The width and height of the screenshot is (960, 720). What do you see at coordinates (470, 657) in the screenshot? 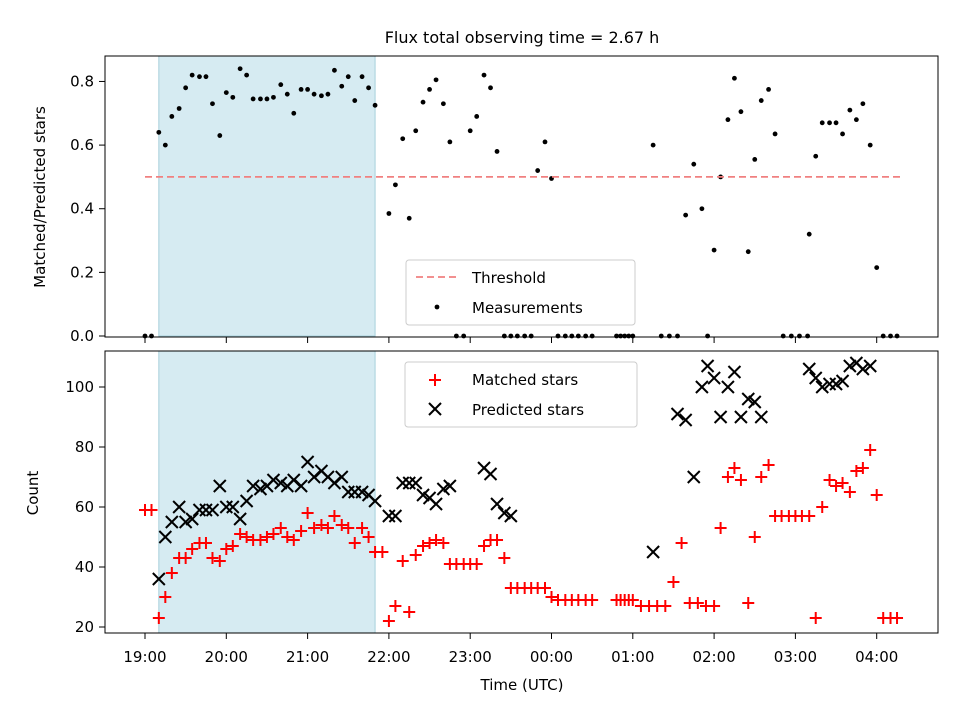
I see `x-tick-label: 23:00` at bounding box center [470, 657].